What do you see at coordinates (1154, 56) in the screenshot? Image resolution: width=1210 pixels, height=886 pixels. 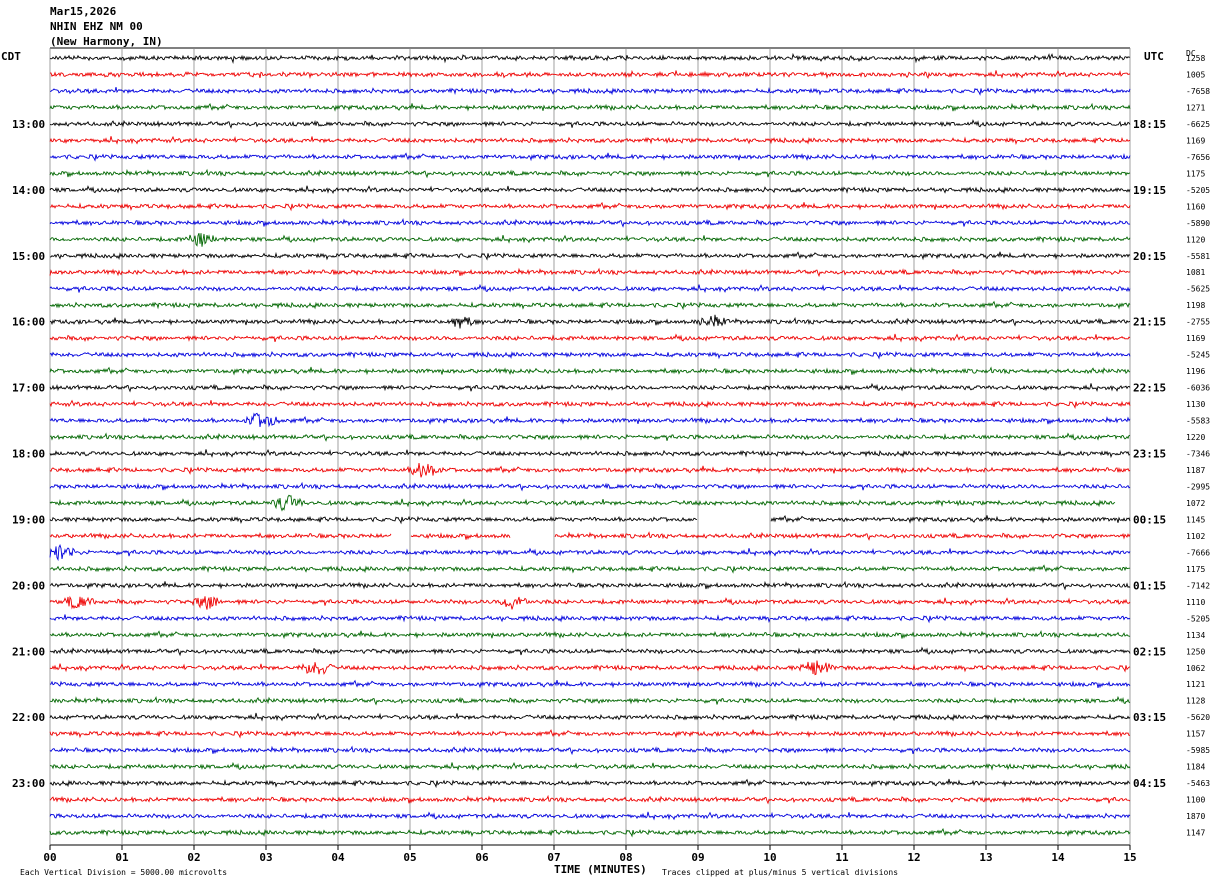 I see `right-timezone-label: UTC` at bounding box center [1154, 56].